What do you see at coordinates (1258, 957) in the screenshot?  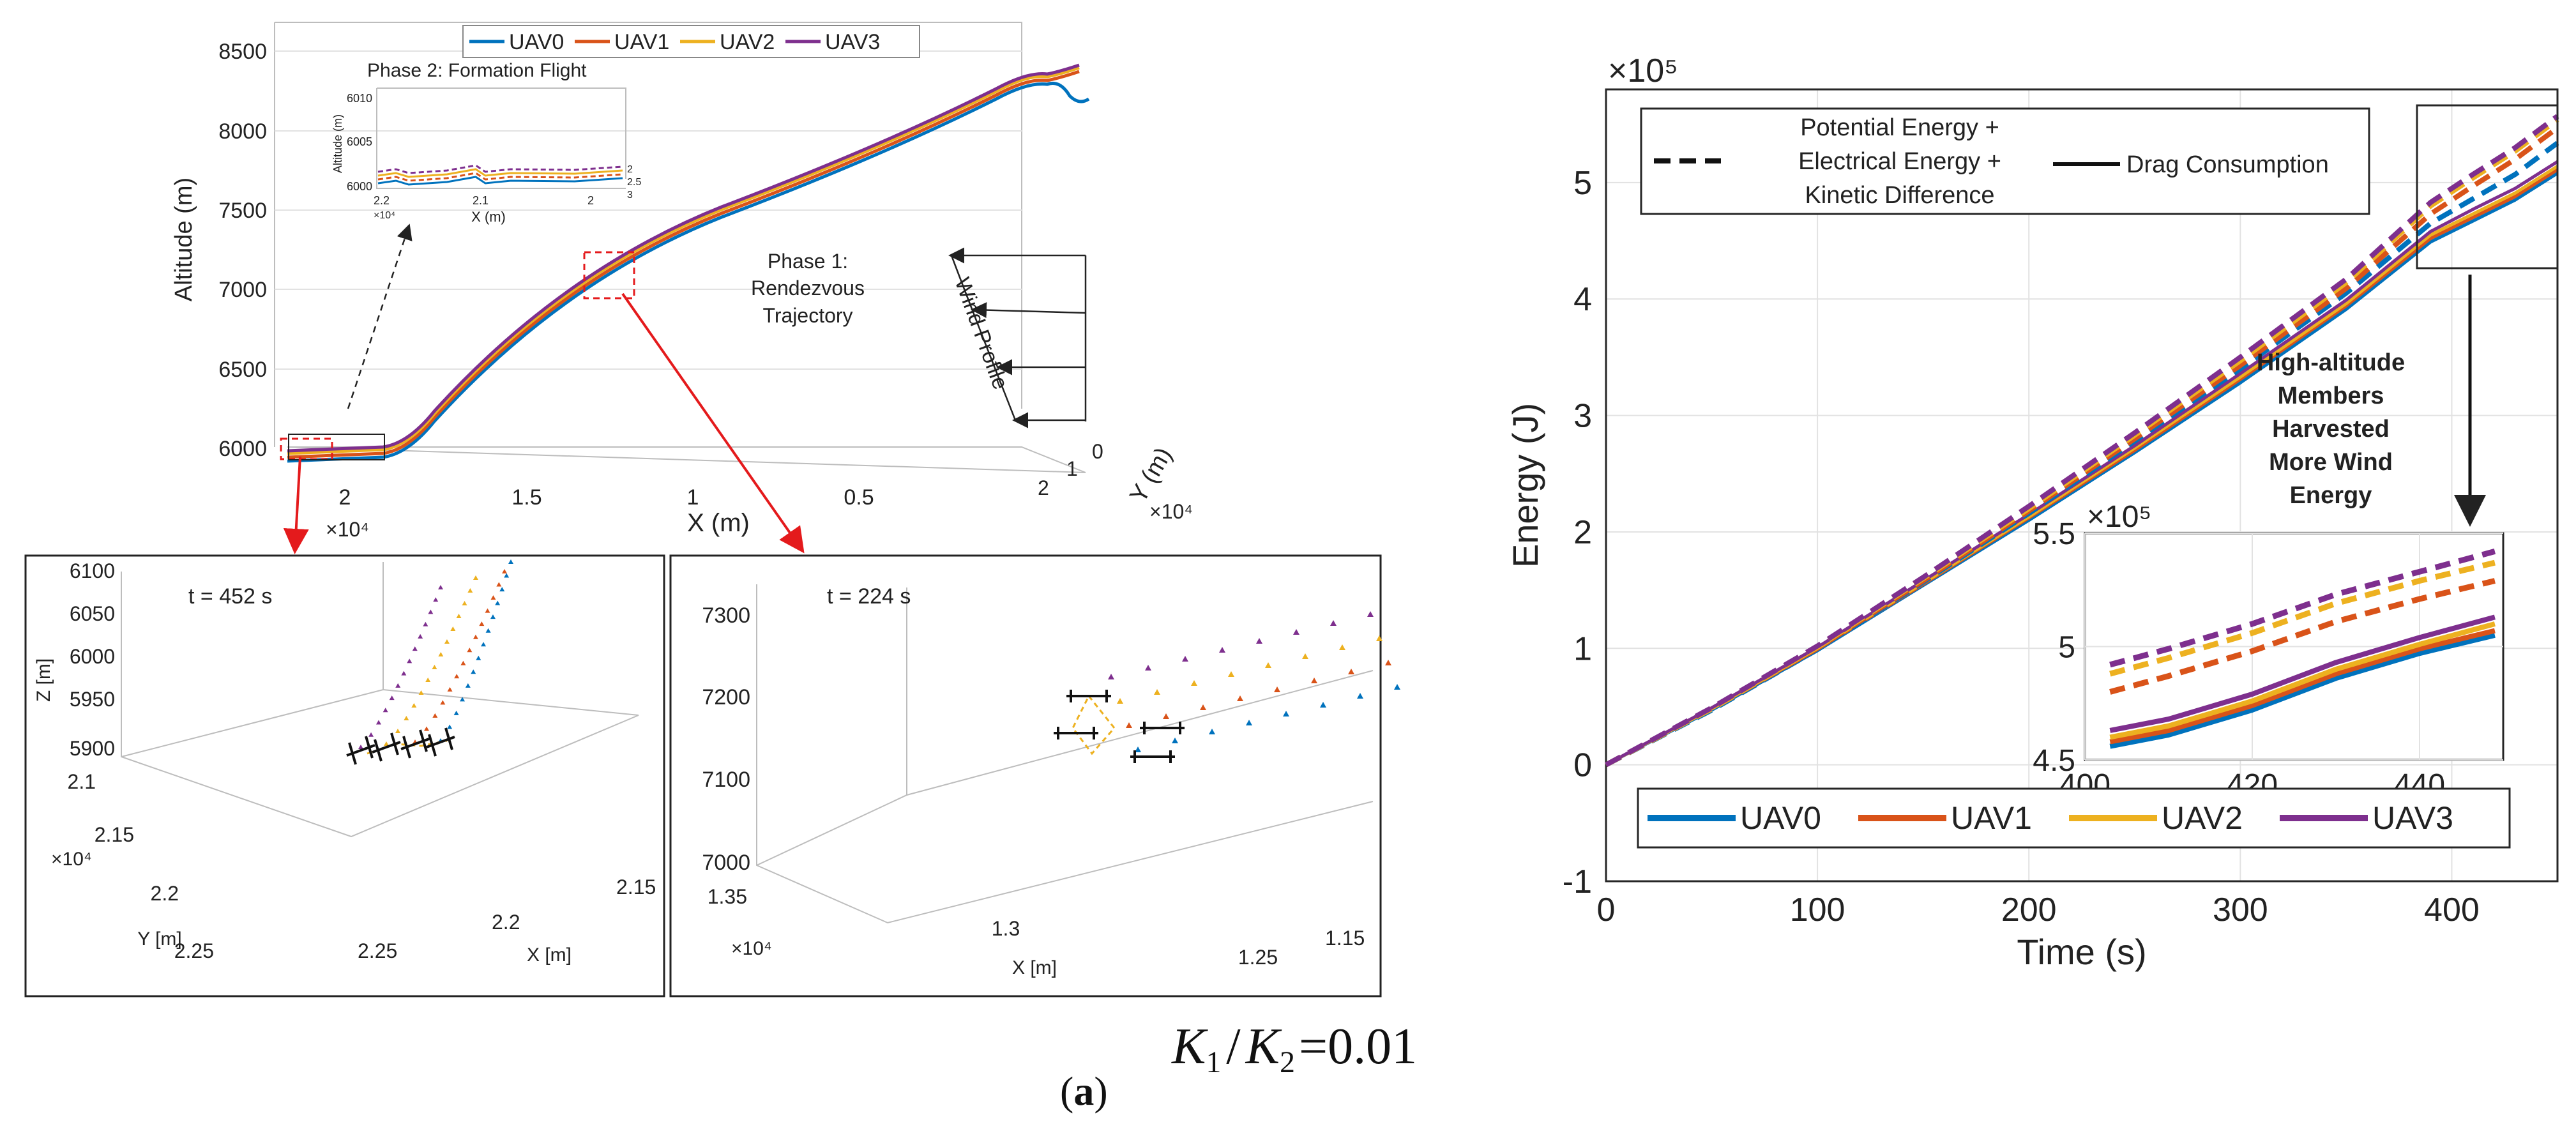 I see `zoom2-x-tick: 1.25` at bounding box center [1258, 957].